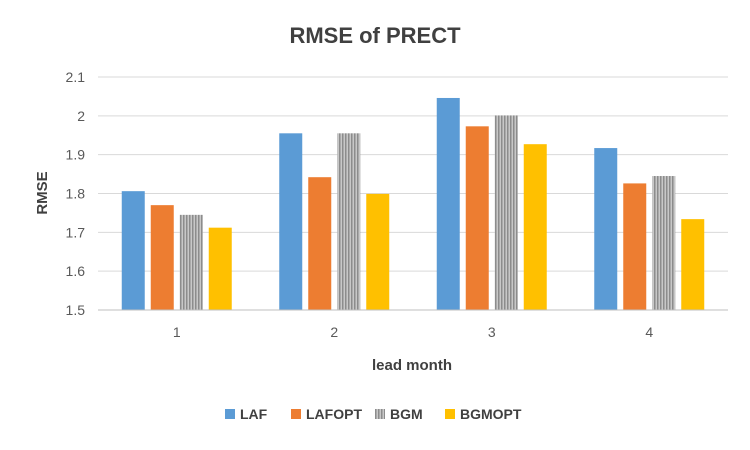 This screenshot has height=450, width=750. I want to click on y-tick-label: 1.6, so click(76, 271).